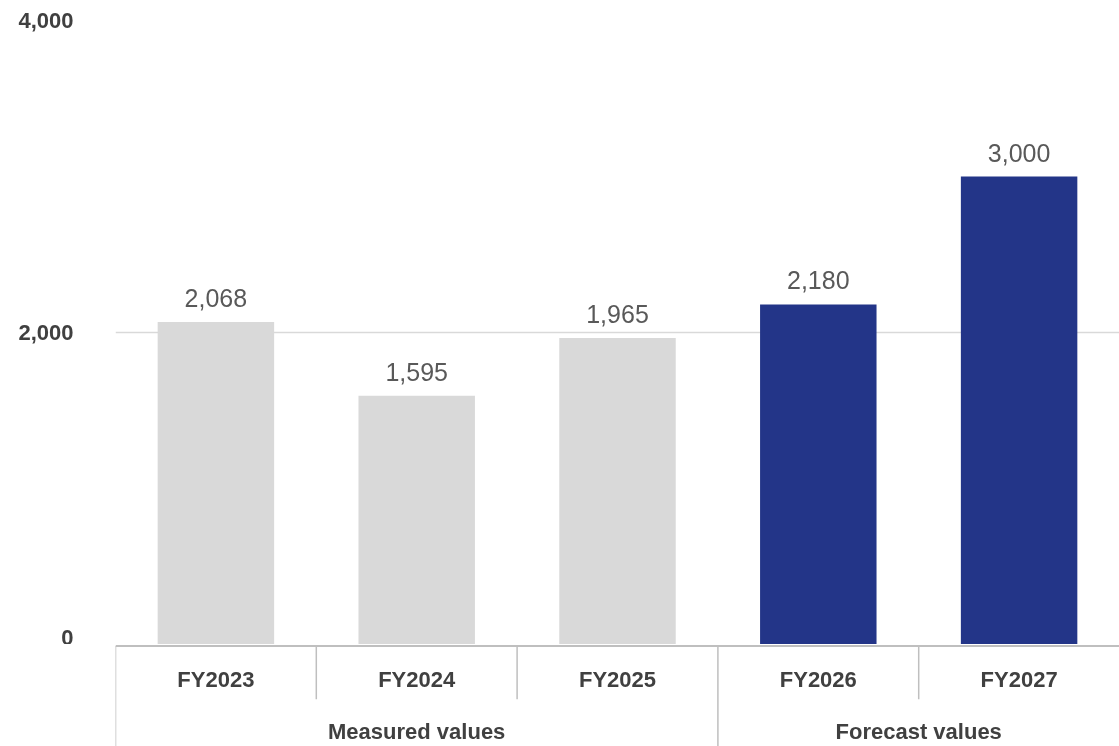  I want to click on x-tick-label: FY2027, so click(1019, 680).